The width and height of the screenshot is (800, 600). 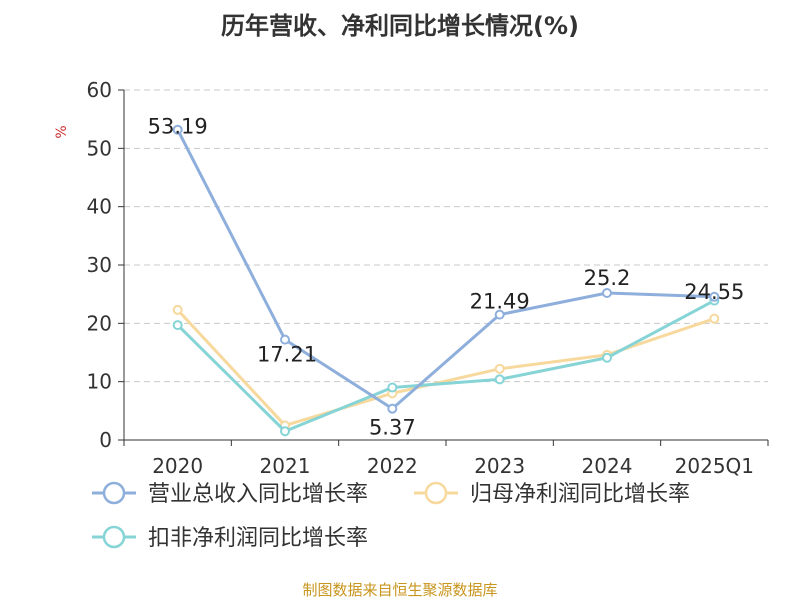 What do you see at coordinates (99, 265) in the screenshot?
I see `y-tick-label: 30` at bounding box center [99, 265].